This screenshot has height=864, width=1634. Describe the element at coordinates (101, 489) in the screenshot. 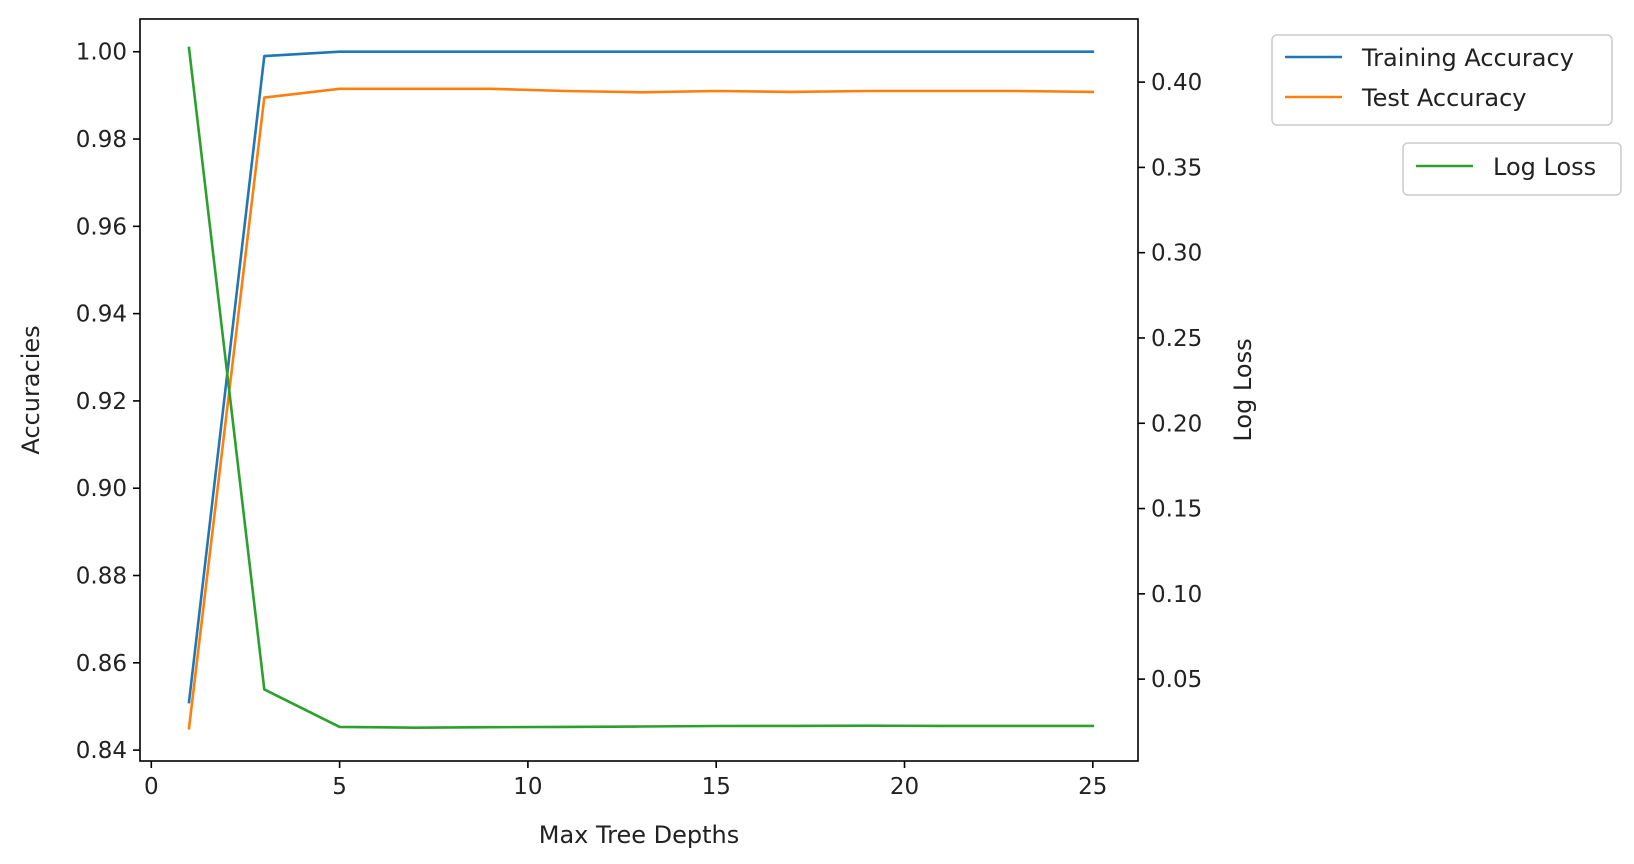

I see `y-left-tick-label: 0.90` at that location.